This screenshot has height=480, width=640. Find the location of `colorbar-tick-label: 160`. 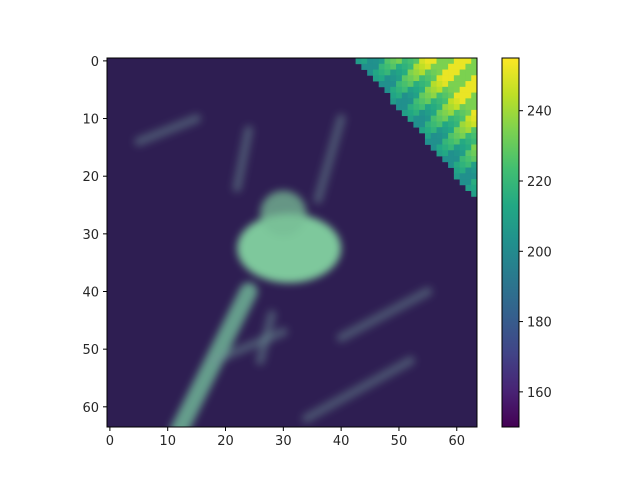

colorbar-tick-label: 160 is located at coordinates (539, 393).